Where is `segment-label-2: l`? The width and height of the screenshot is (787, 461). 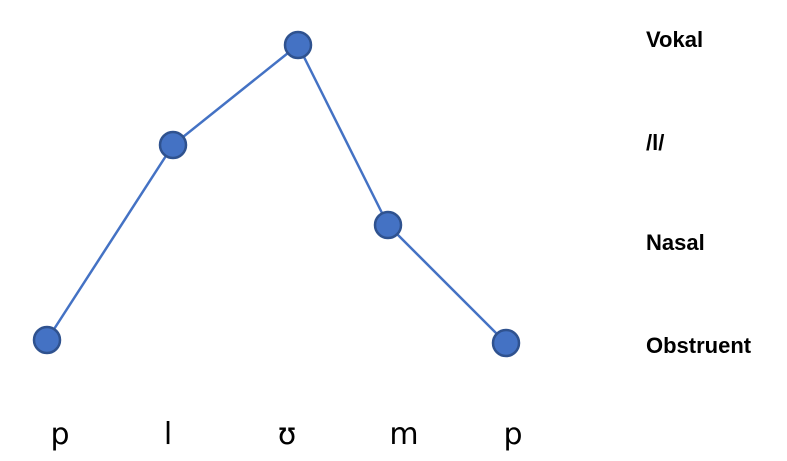 segment-label-2: l is located at coordinates (168, 434).